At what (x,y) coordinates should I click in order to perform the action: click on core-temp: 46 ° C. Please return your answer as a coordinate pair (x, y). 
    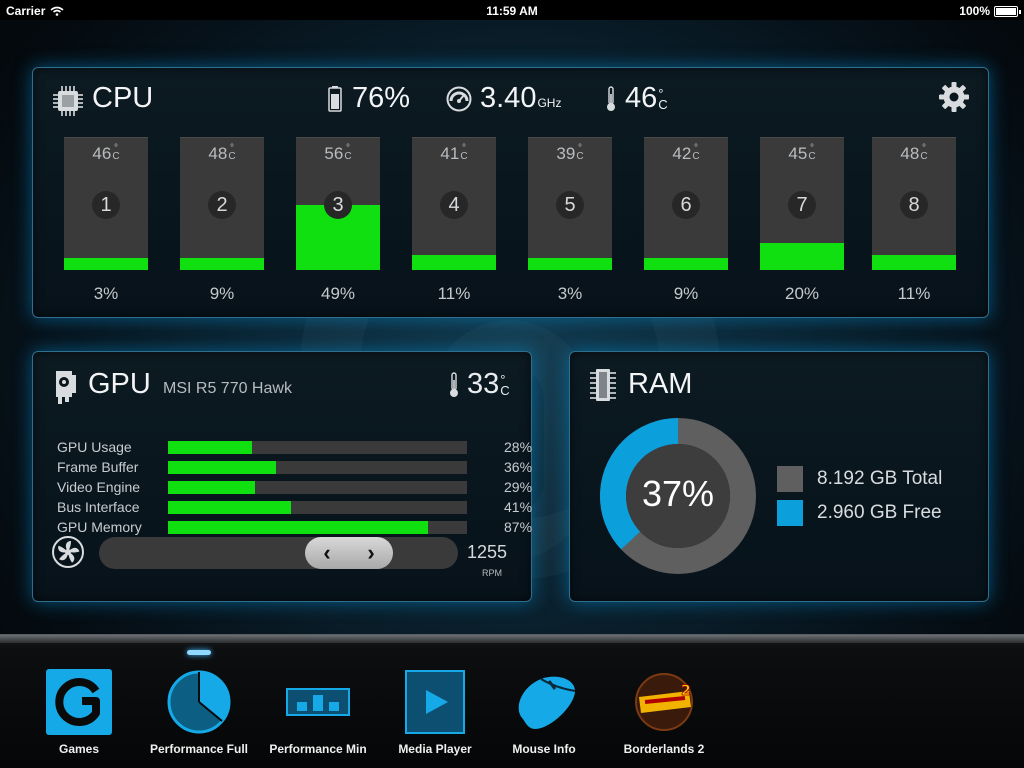
    Looking at the image, I should click on (106, 153).